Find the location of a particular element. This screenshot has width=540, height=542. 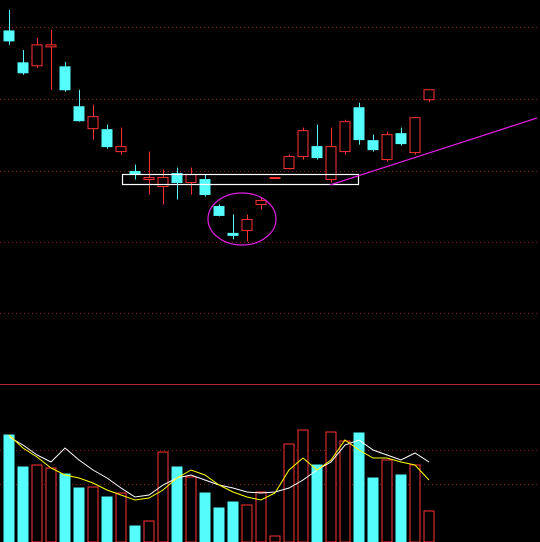

moving-average-line is located at coordinates (219, 467).